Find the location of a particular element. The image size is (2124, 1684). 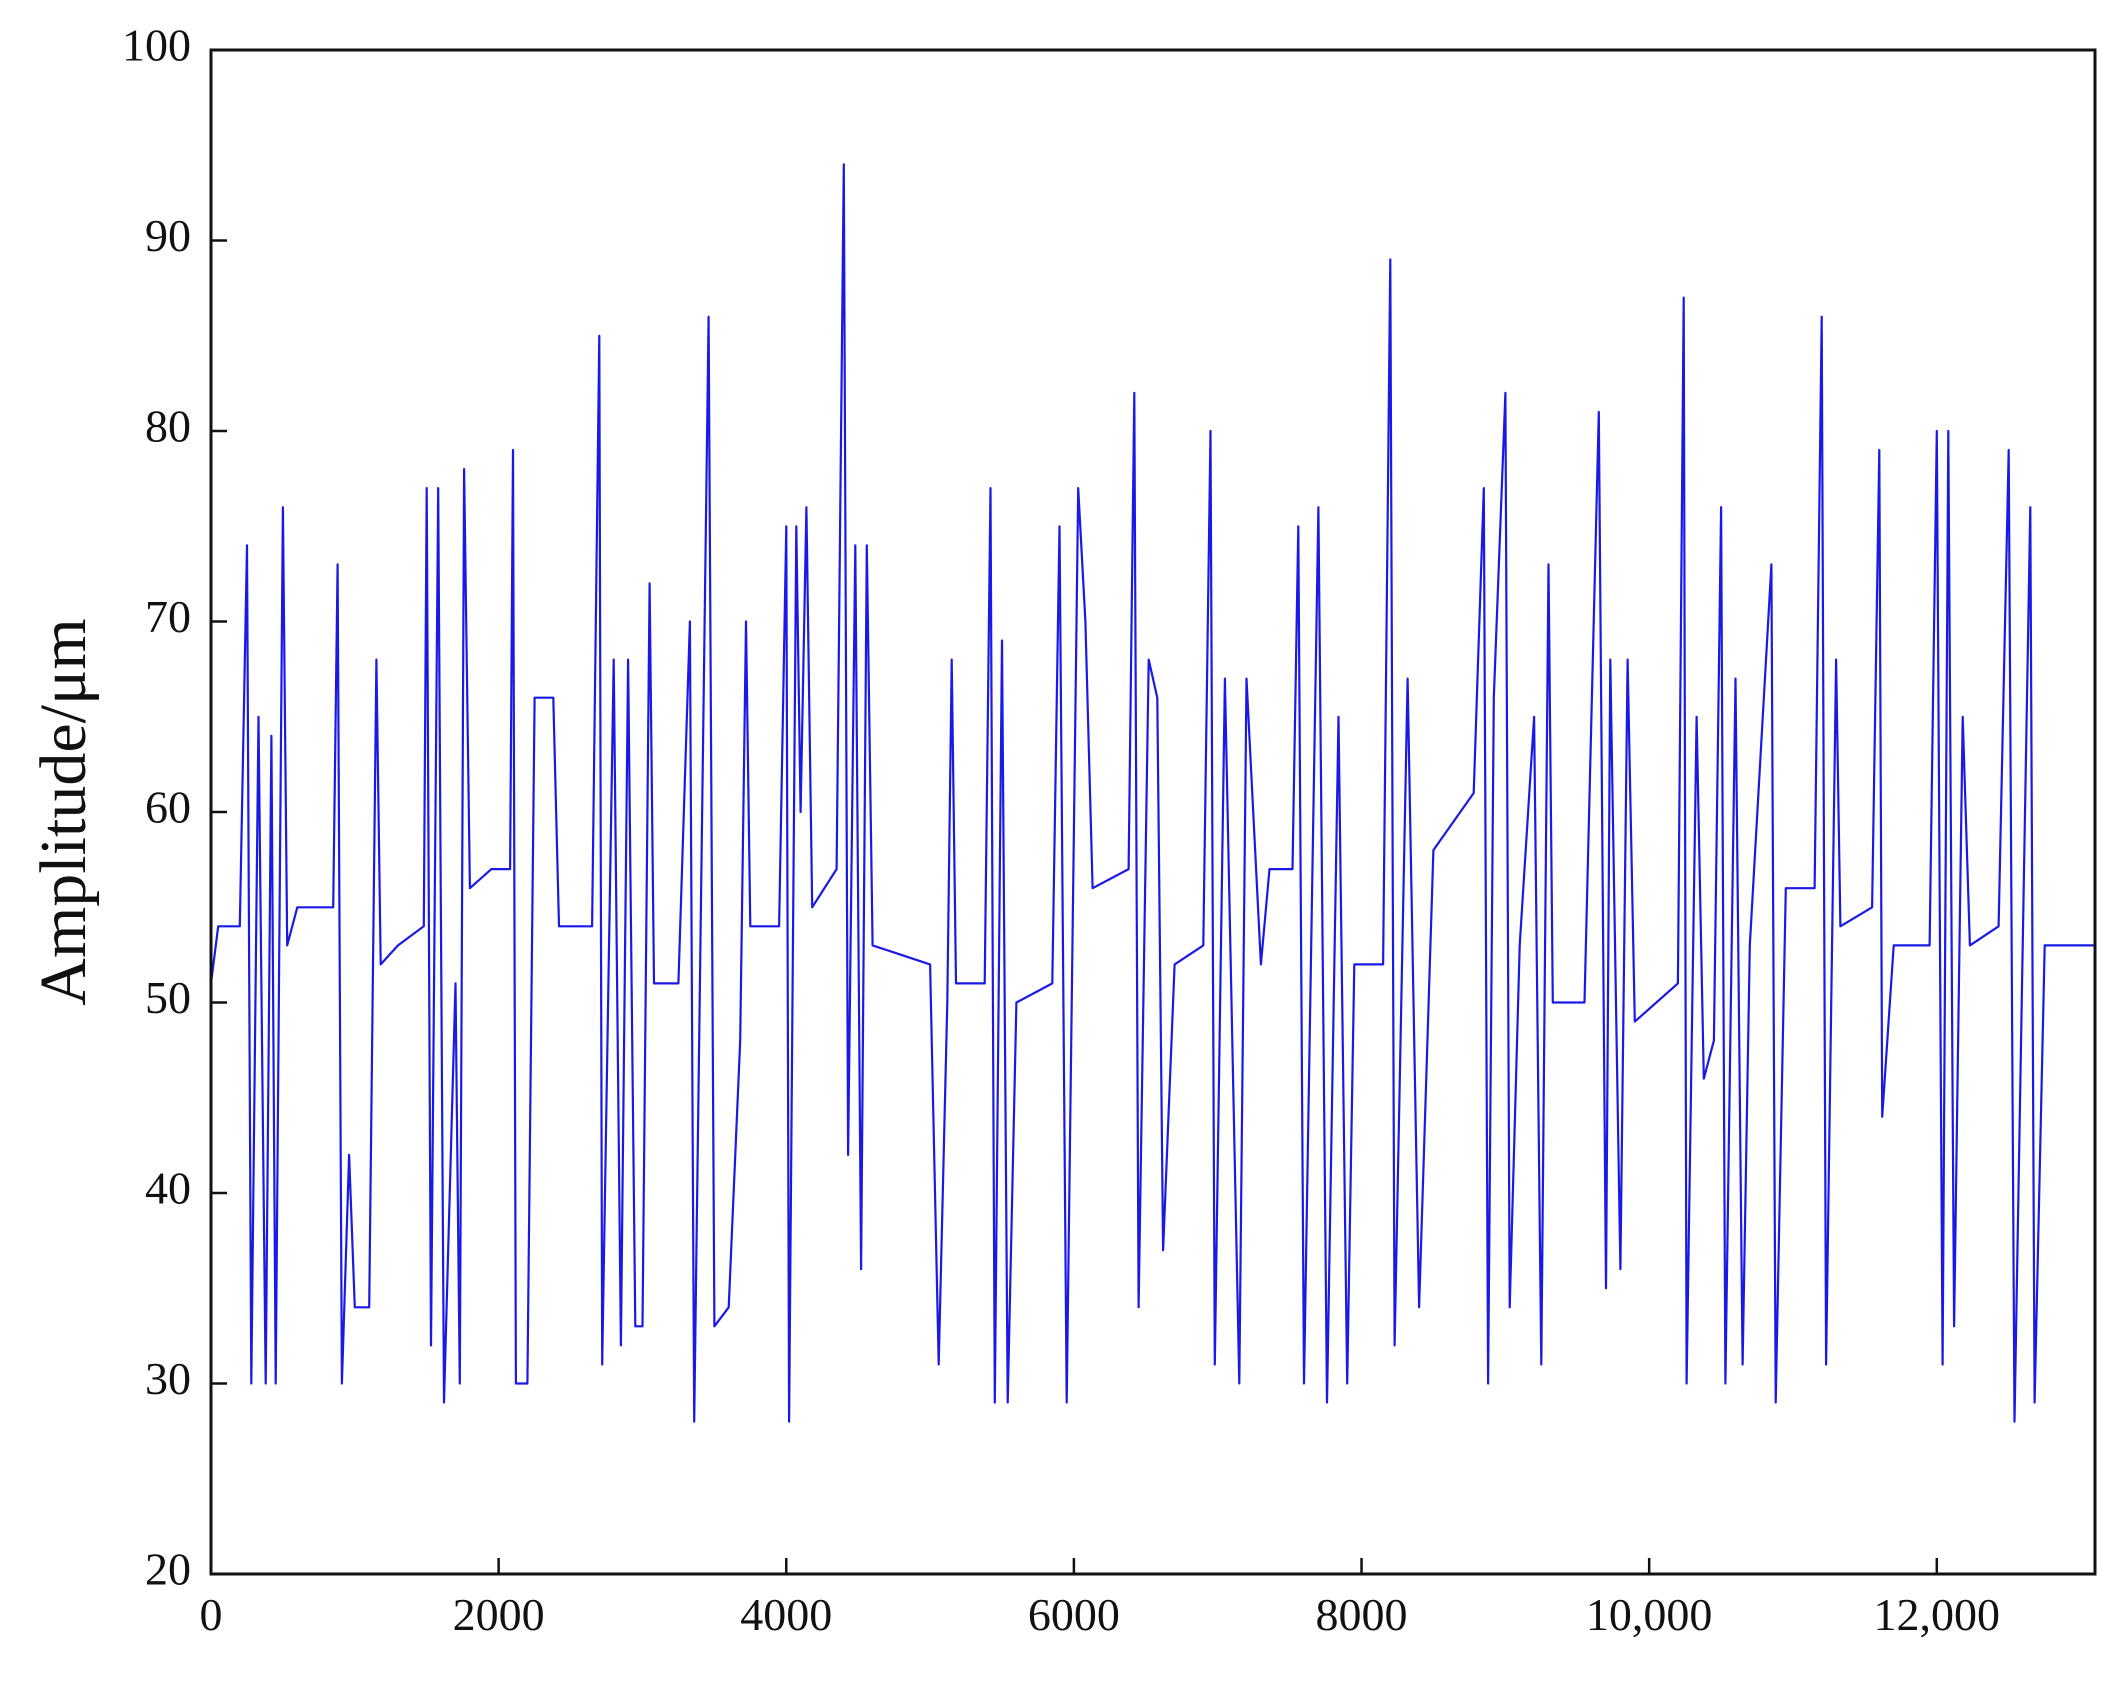

y-tick-label: 70 is located at coordinates (168, 616).